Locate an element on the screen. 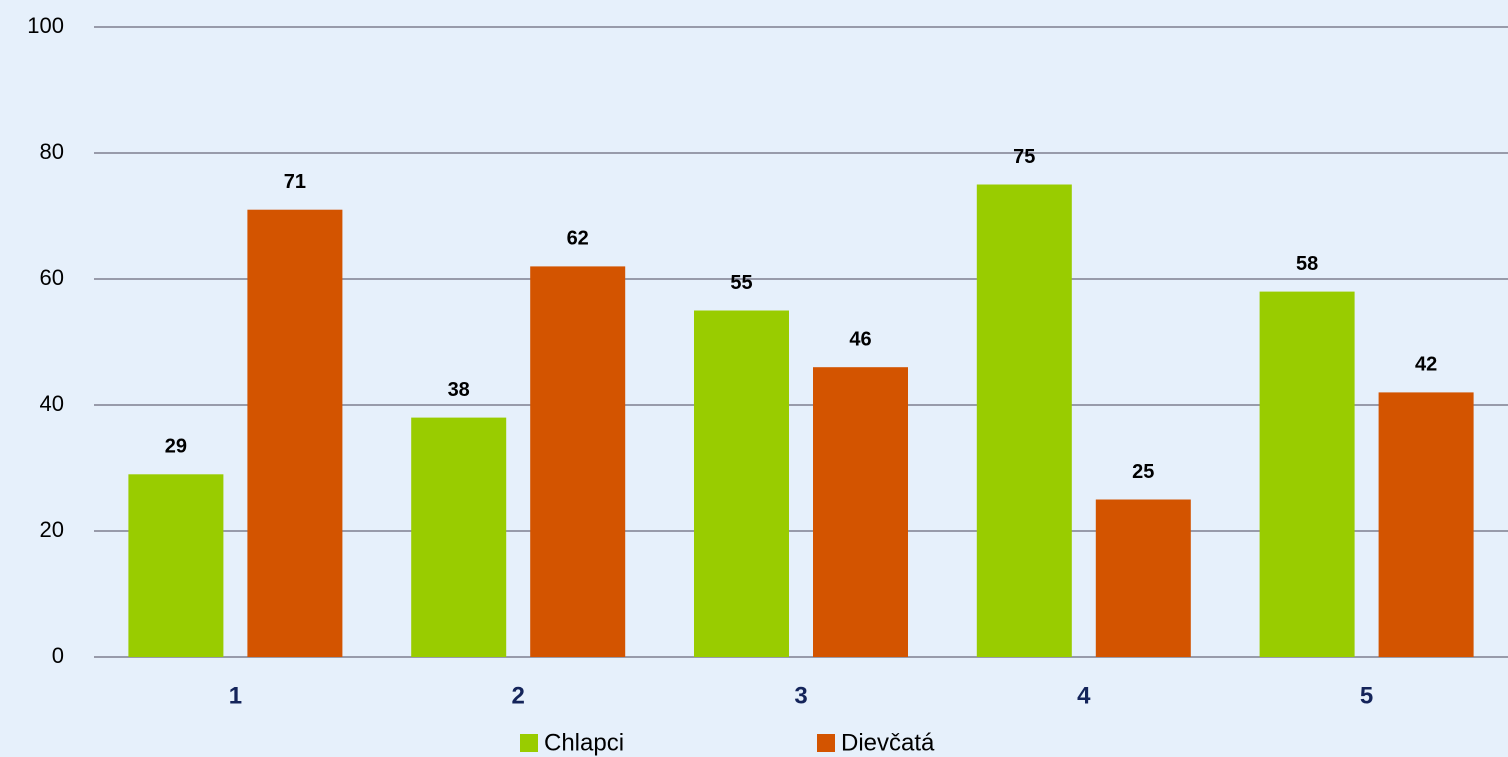 The image size is (1508, 757). data-label: 58 is located at coordinates (1307, 264).